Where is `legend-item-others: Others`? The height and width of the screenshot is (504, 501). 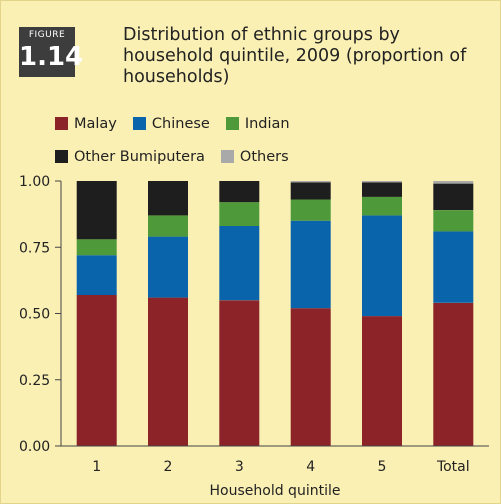 legend-item-others: Others is located at coordinates (254, 156).